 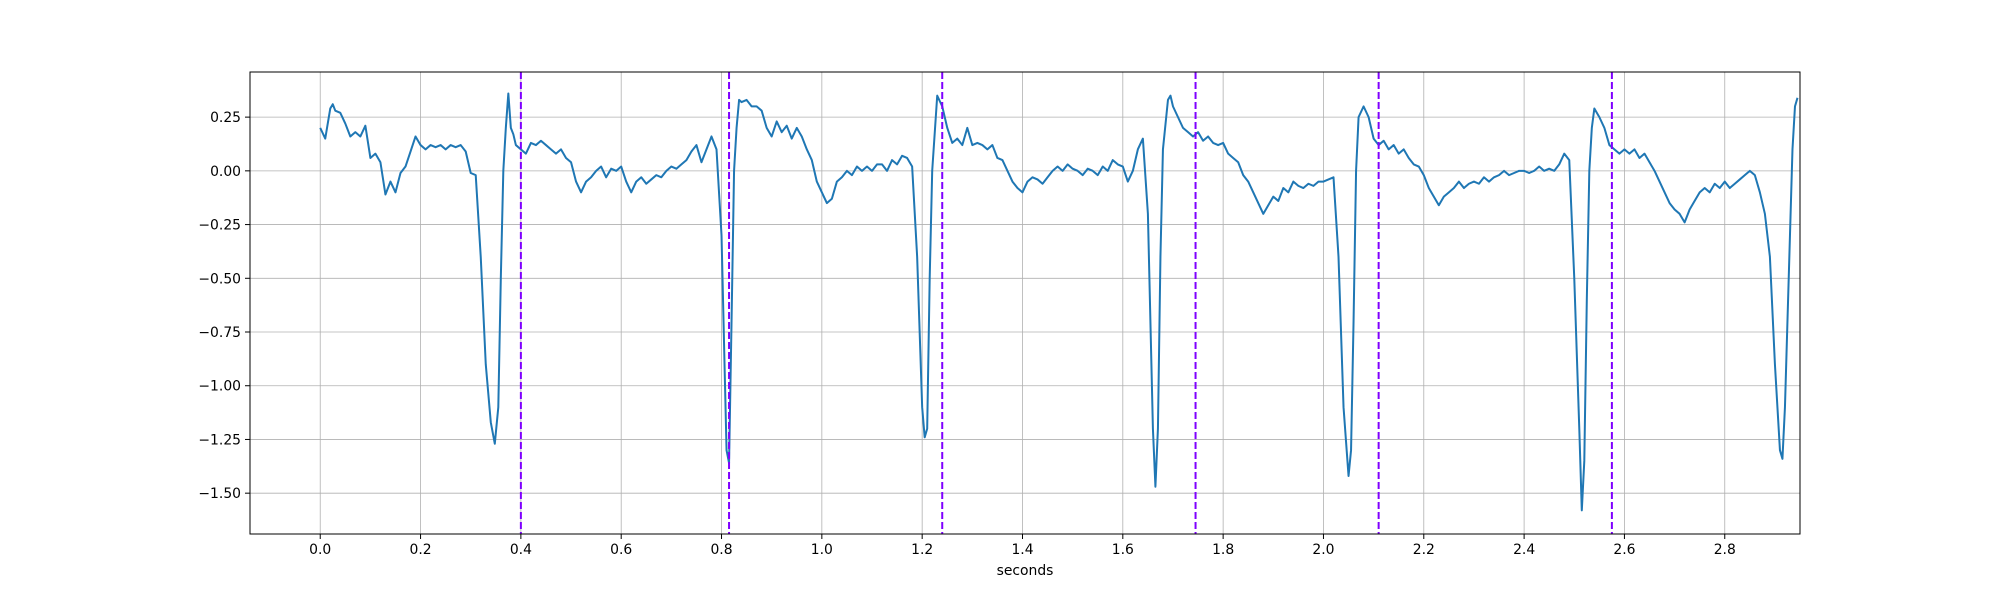 What do you see at coordinates (219, 226) in the screenshot?
I see `y-tick-label: −0.25` at bounding box center [219, 226].